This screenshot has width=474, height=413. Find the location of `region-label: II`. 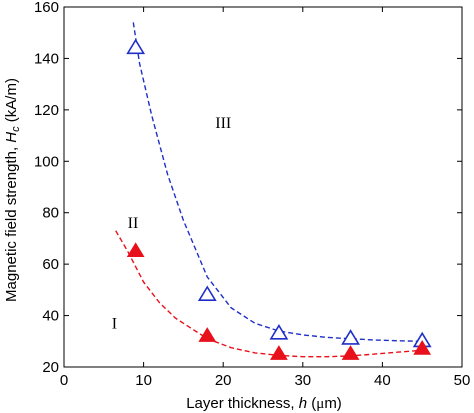

region-label: II is located at coordinates (133, 223).